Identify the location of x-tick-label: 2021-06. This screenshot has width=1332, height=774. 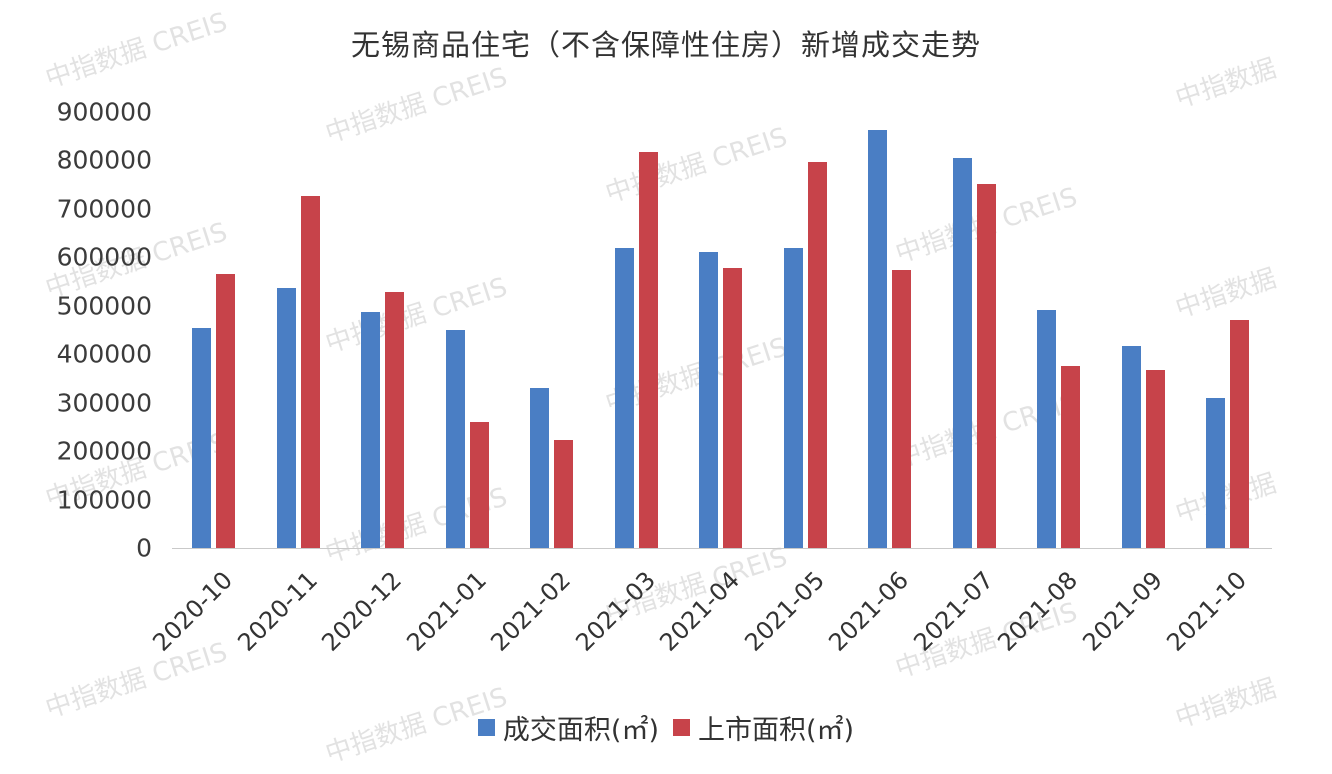
(869, 611).